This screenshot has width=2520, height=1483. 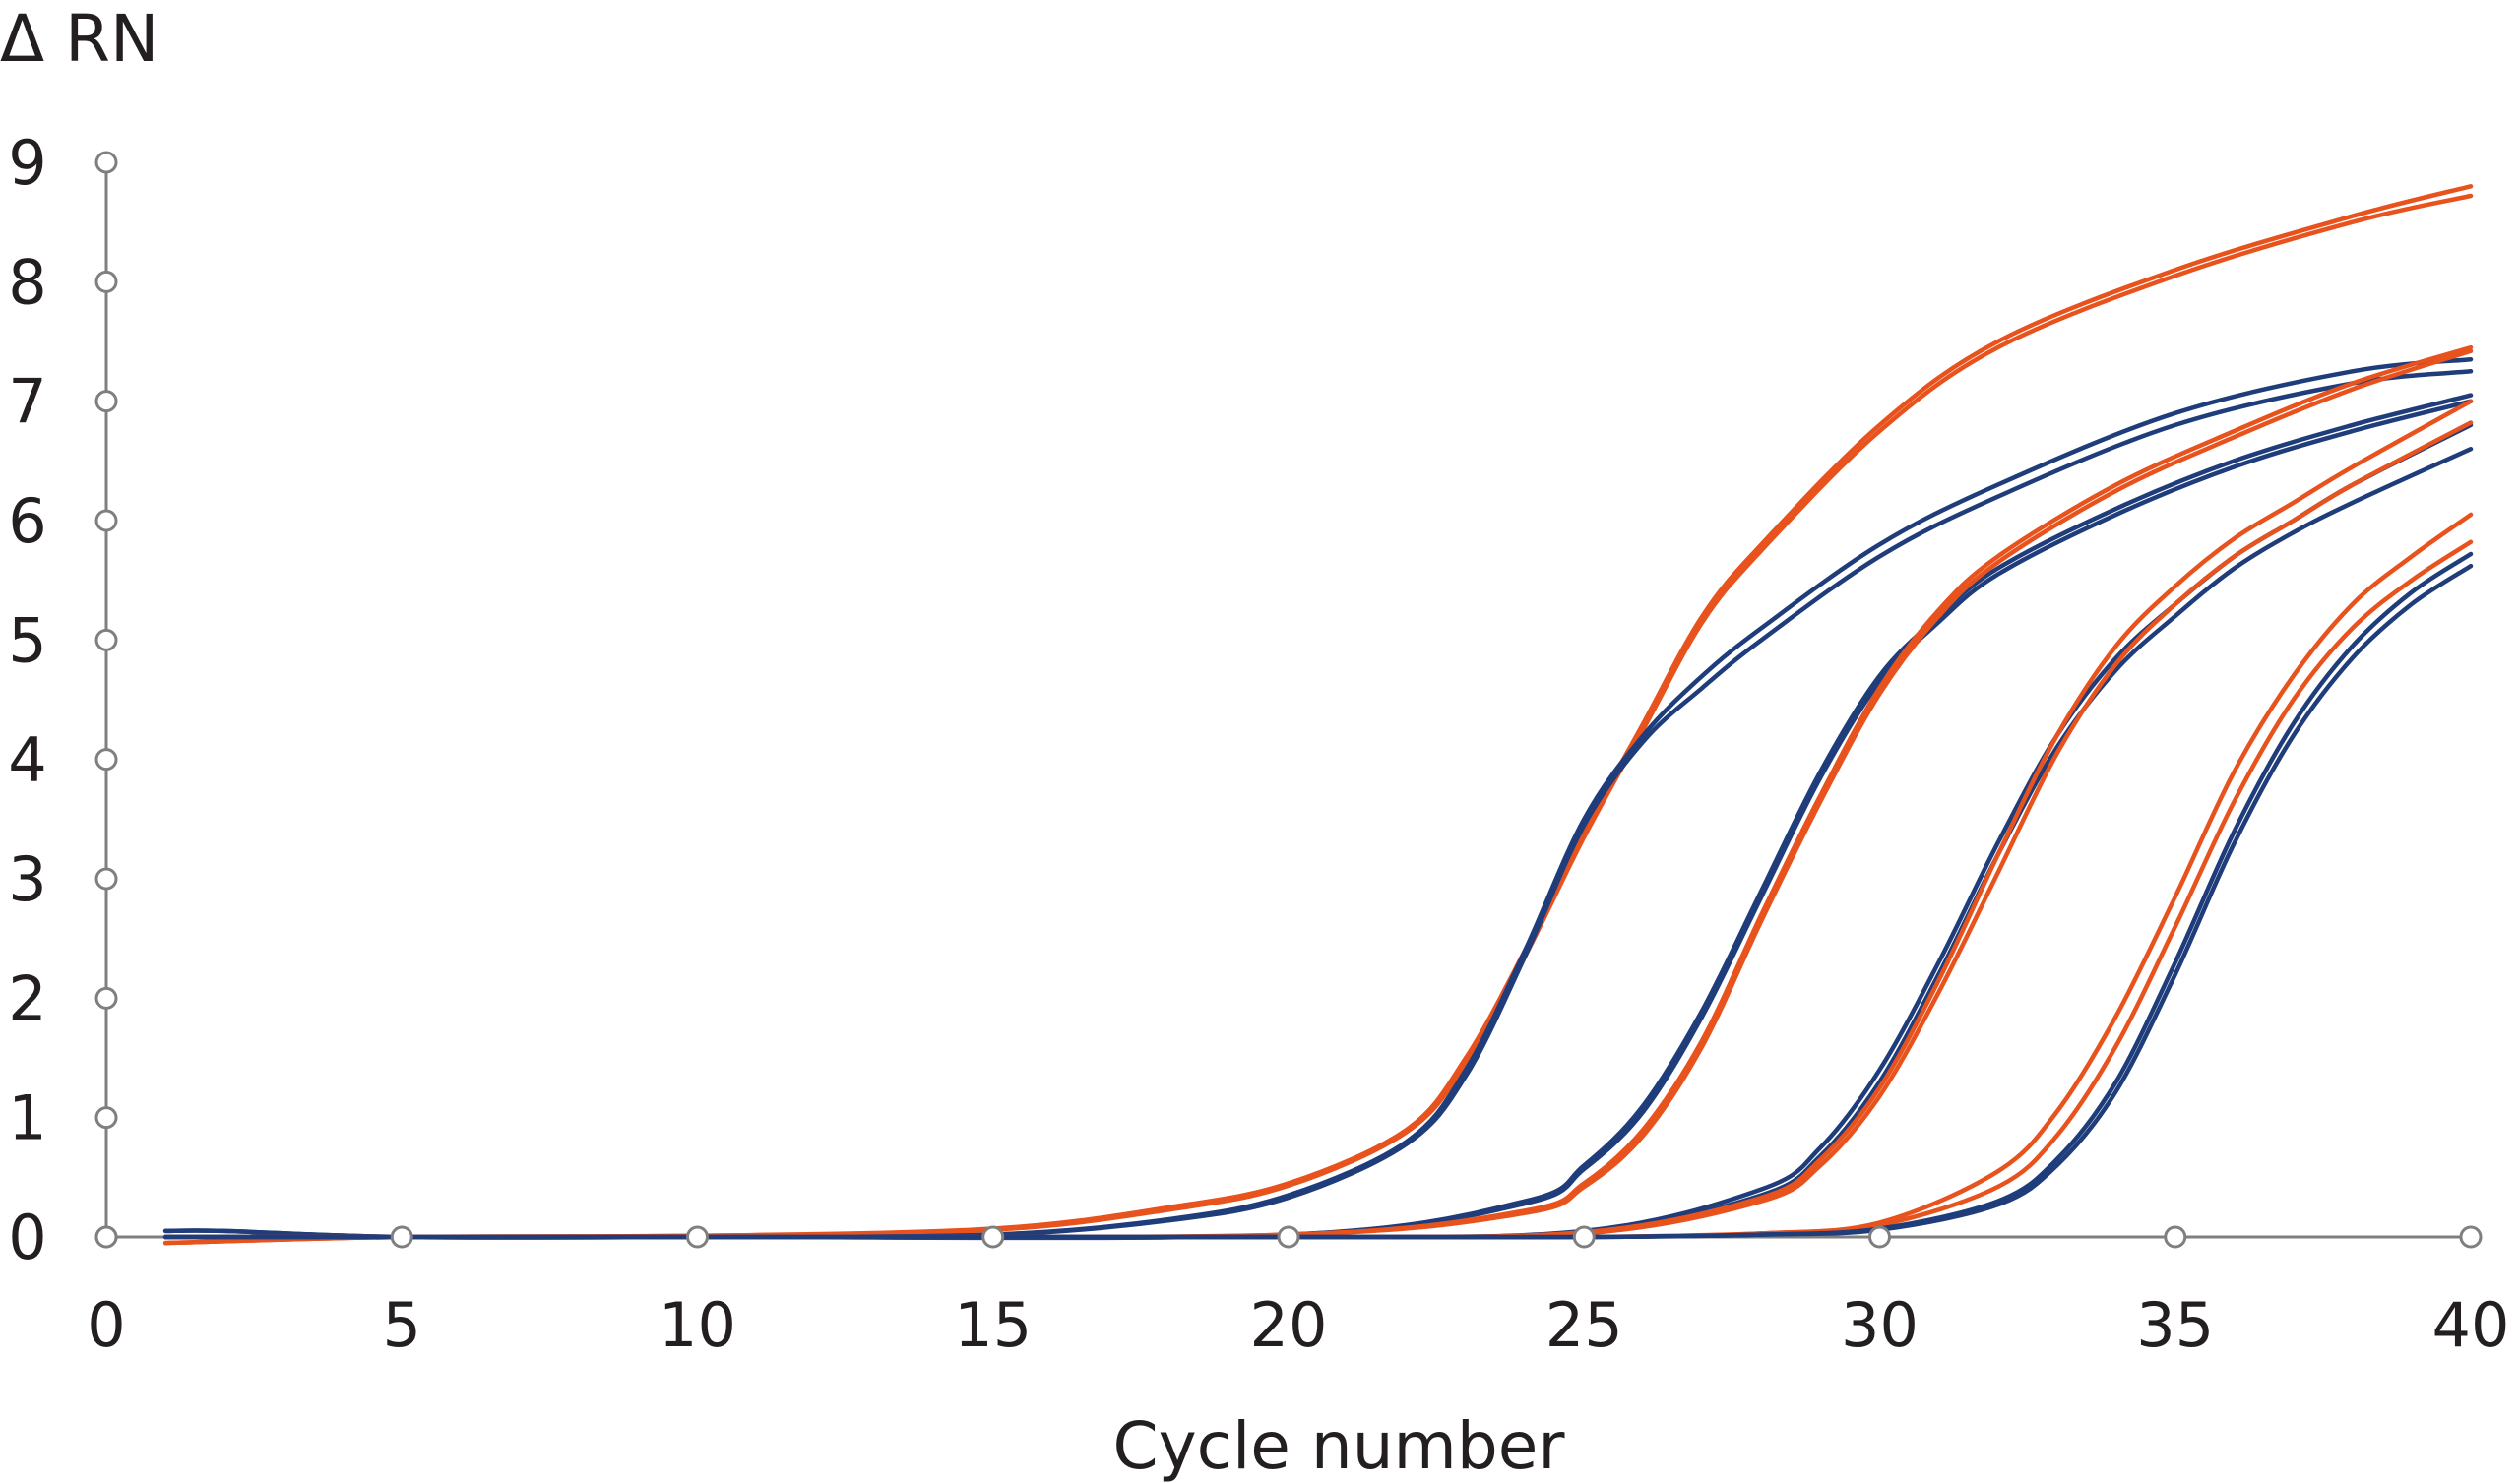 What do you see at coordinates (2175, 1325) in the screenshot?
I see `x-tick-label-35: 35` at bounding box center [2175, 1325].